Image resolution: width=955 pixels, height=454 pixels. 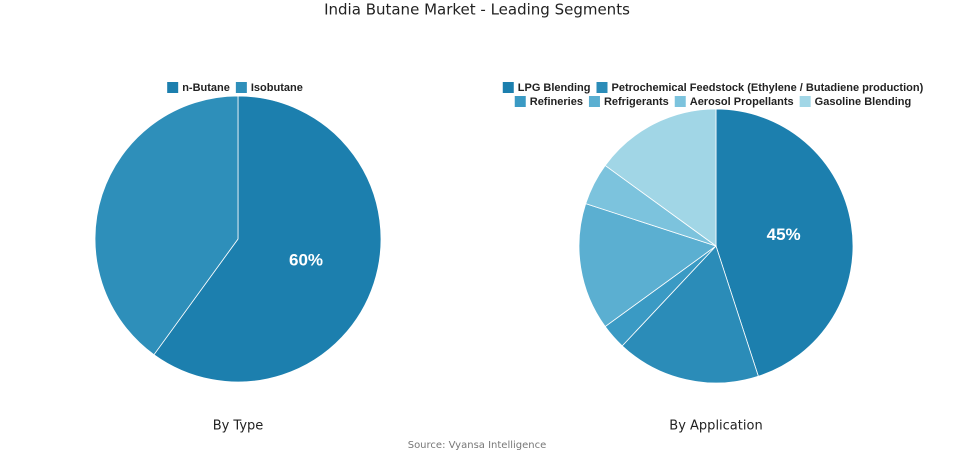 What do you see at coordinates (277, 88) in the screenshot?
I see `legend-label: Isobutane` at bounding box center [277, 88].